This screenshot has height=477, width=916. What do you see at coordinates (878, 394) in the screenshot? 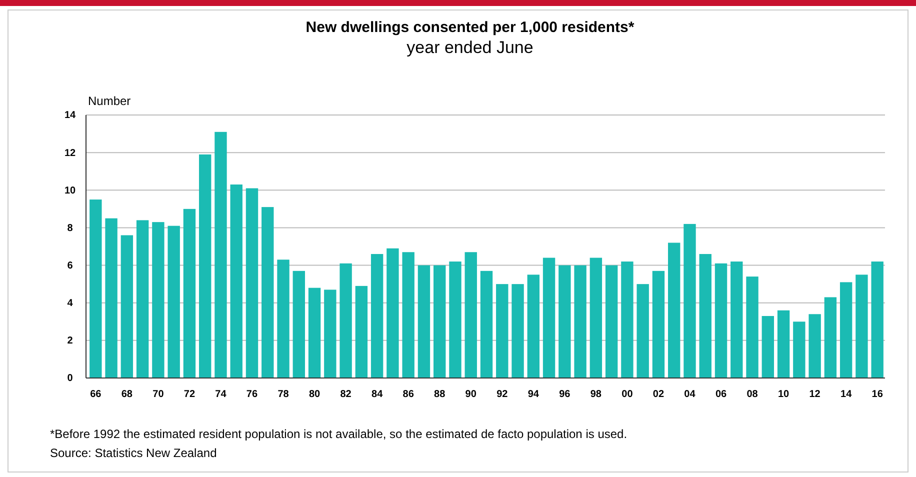
I see `x-tick-label: 16` at bounding box center [878, 394].